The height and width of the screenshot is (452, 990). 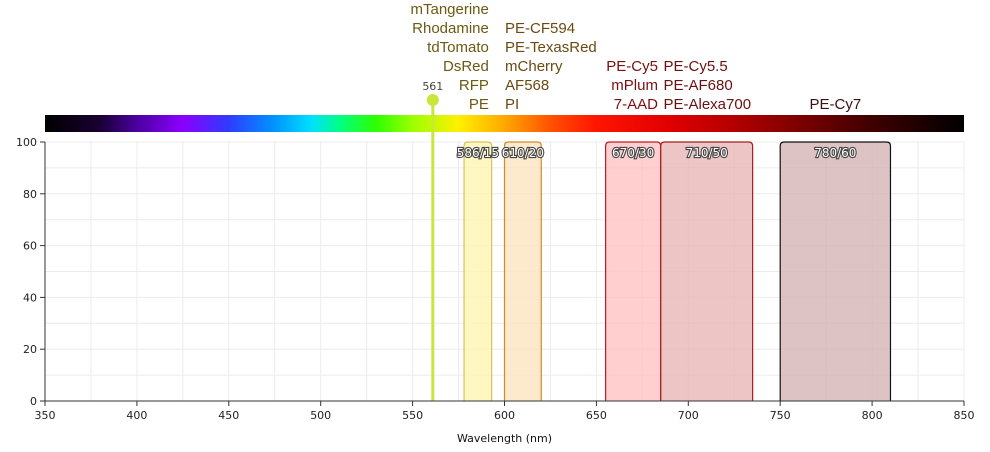 What do you see at coordinates (632, 66) in the screenshot?
I see `fluorophore-label: PE-Cy5` at bounding box center [632, 66].